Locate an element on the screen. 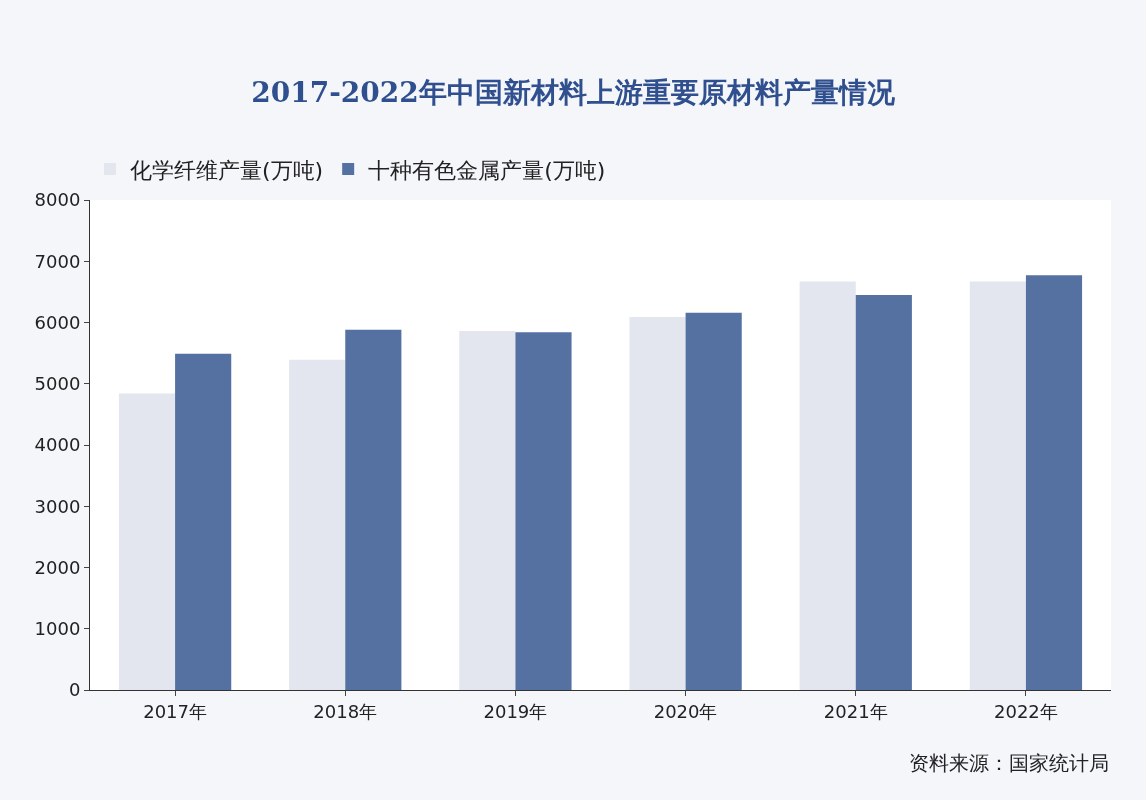 The width and height of the screenshot is (1146, 800). y-tick-label: 2000 is located at coordinates (57, 567).